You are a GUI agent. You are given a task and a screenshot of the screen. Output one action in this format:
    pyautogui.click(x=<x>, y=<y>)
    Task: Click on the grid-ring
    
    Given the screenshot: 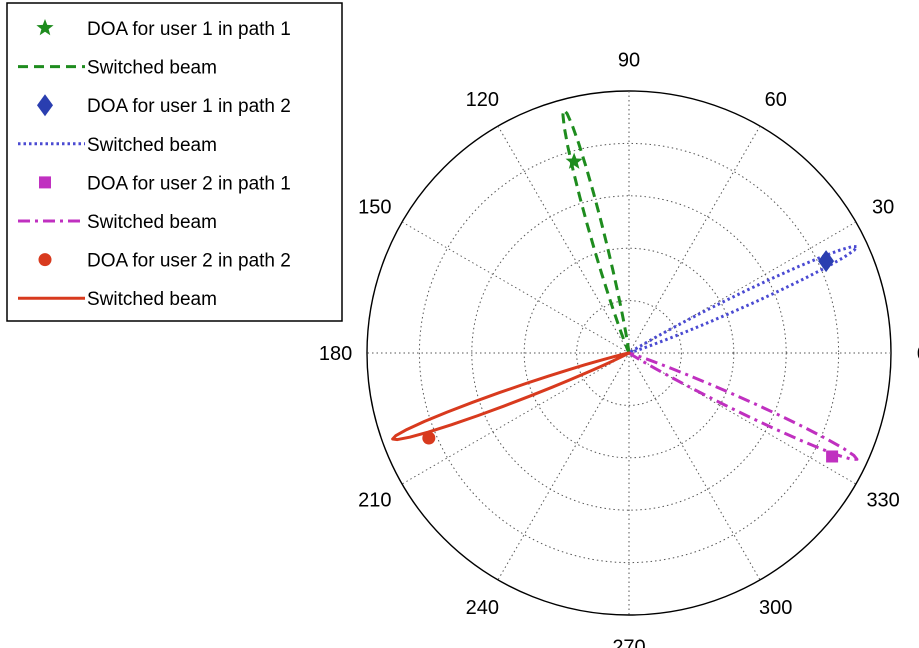 What is the action you would take?
    pyautogui.click(x=629, y=353)
    